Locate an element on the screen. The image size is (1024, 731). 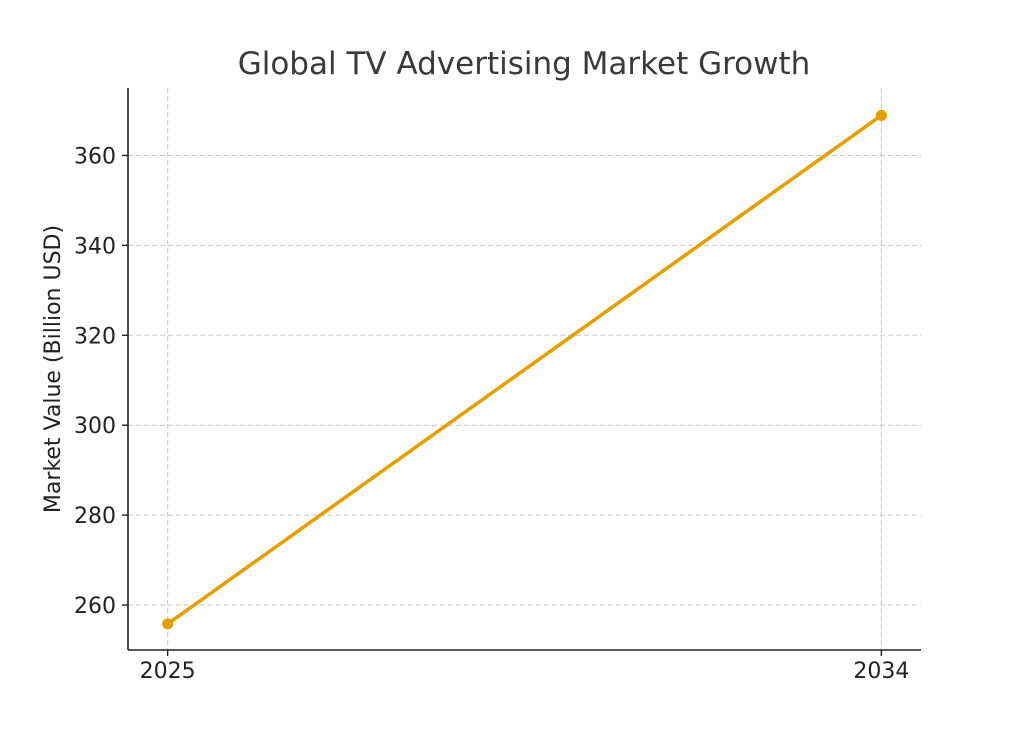
y-tick-label: 280 is located at coordinates (95, 516).